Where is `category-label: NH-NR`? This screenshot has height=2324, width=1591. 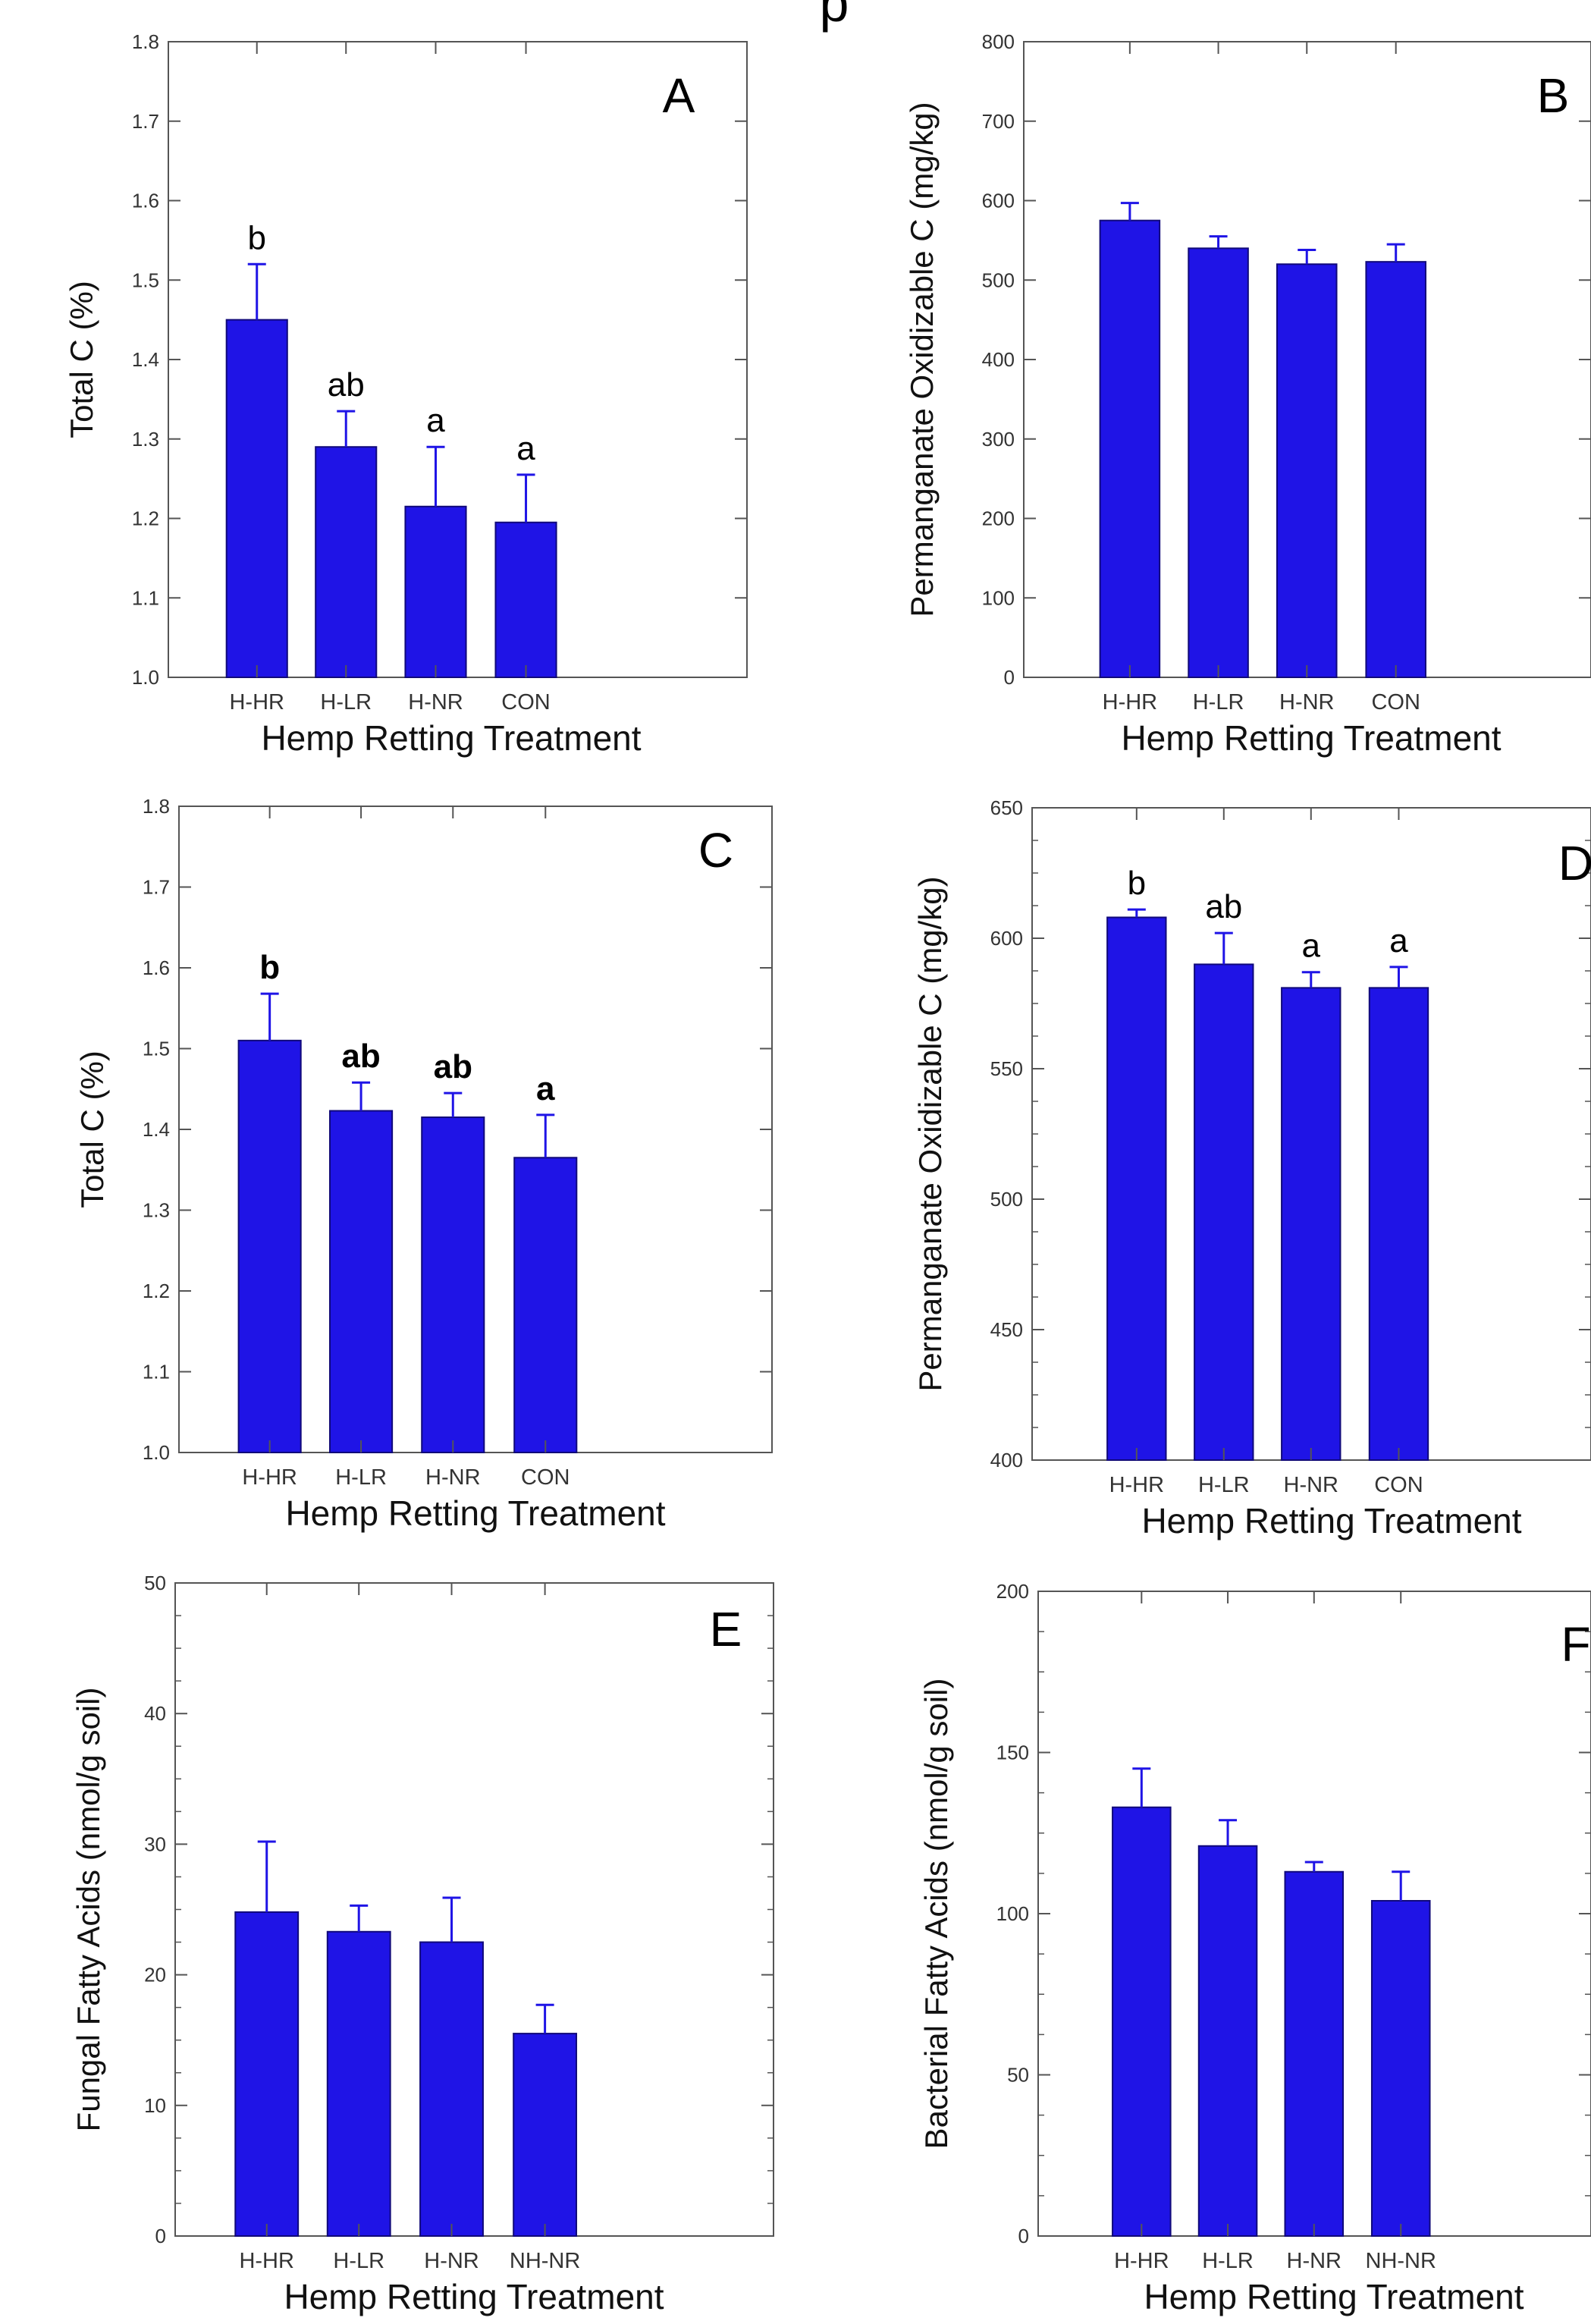
category-label: NH-NR is located at coordinates (1401, 2261).